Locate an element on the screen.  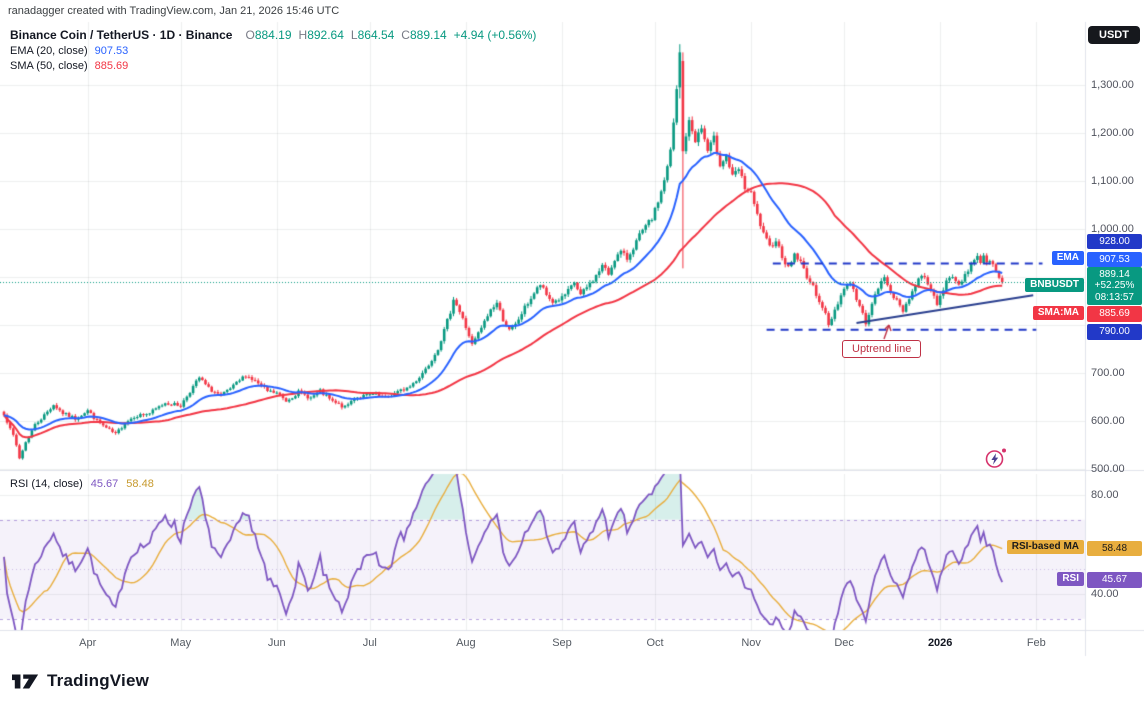
rsi-tick: 80.00 is located at coordinates (1105, 495).